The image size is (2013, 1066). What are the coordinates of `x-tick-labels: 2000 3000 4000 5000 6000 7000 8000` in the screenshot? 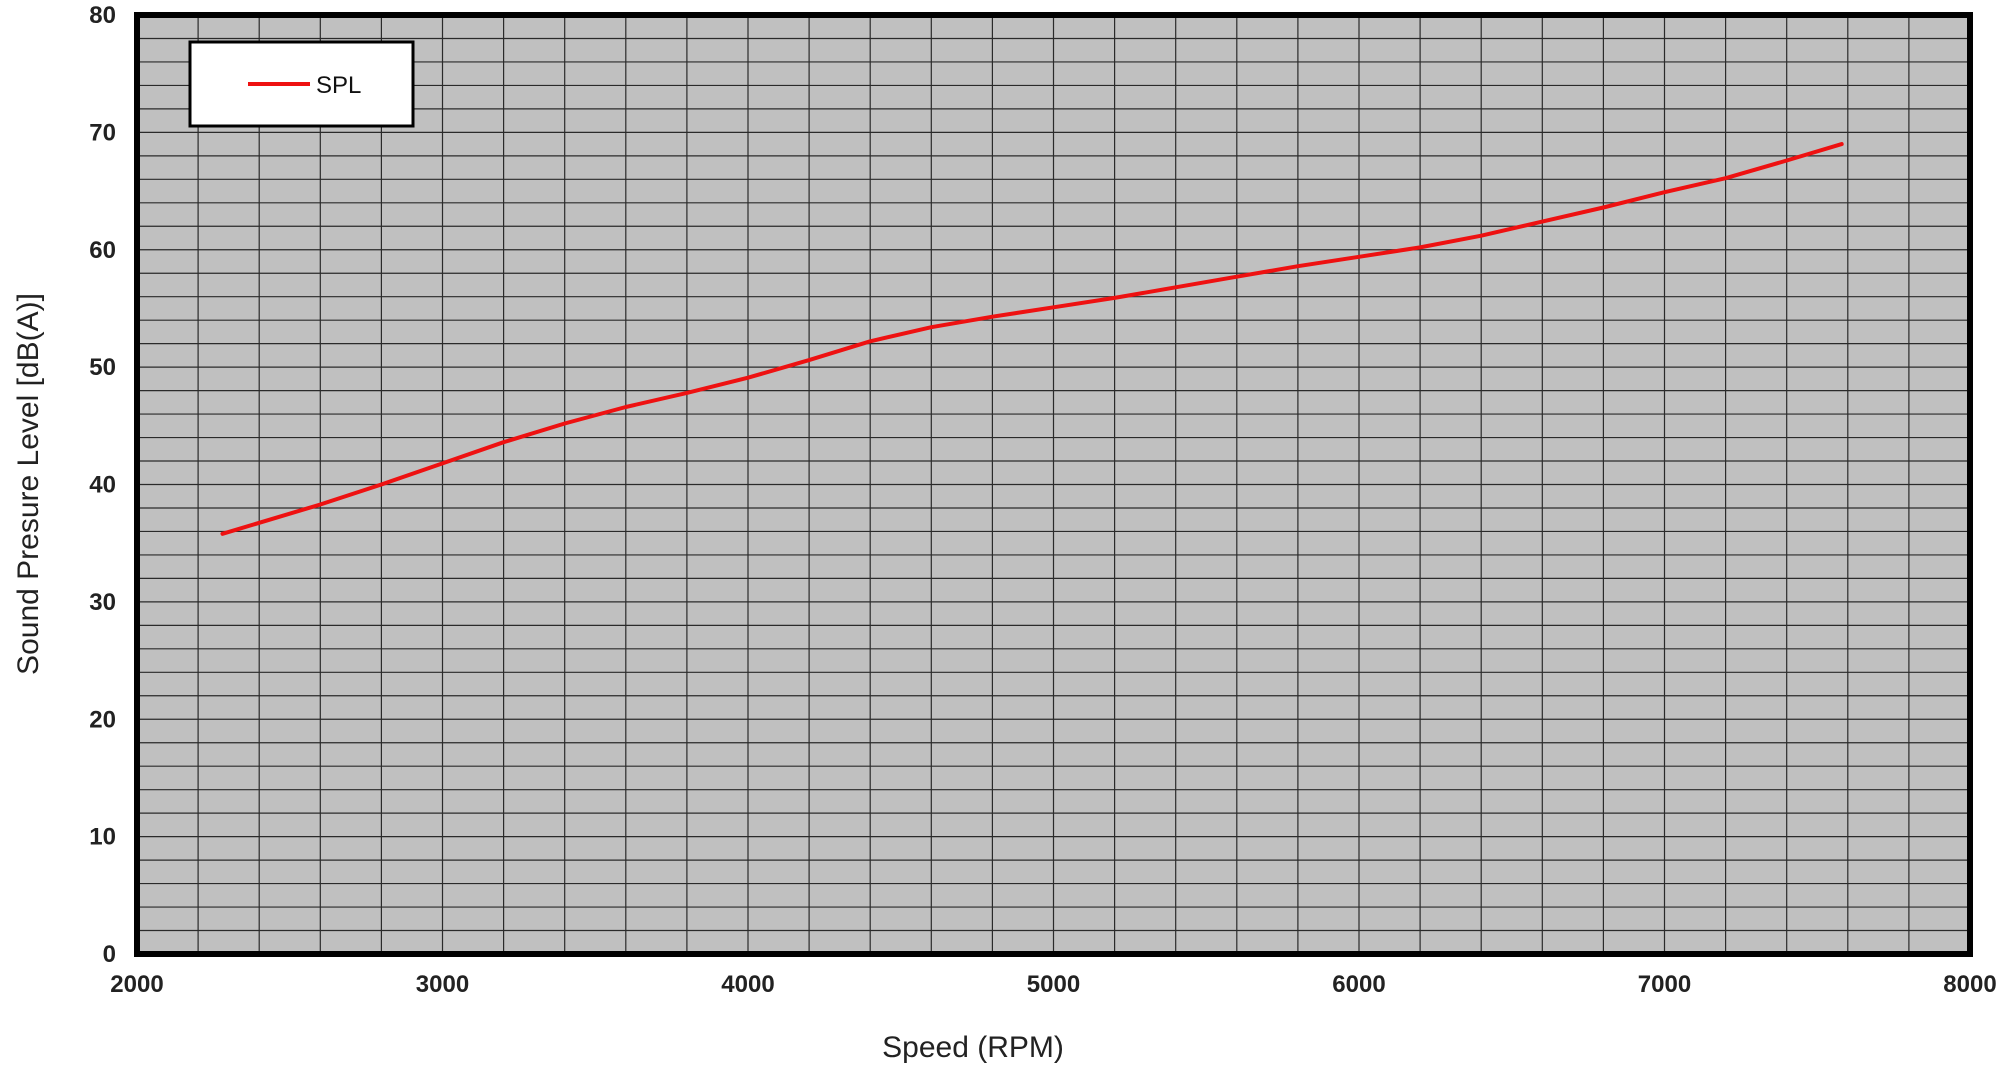 It's located at (1053, 984).